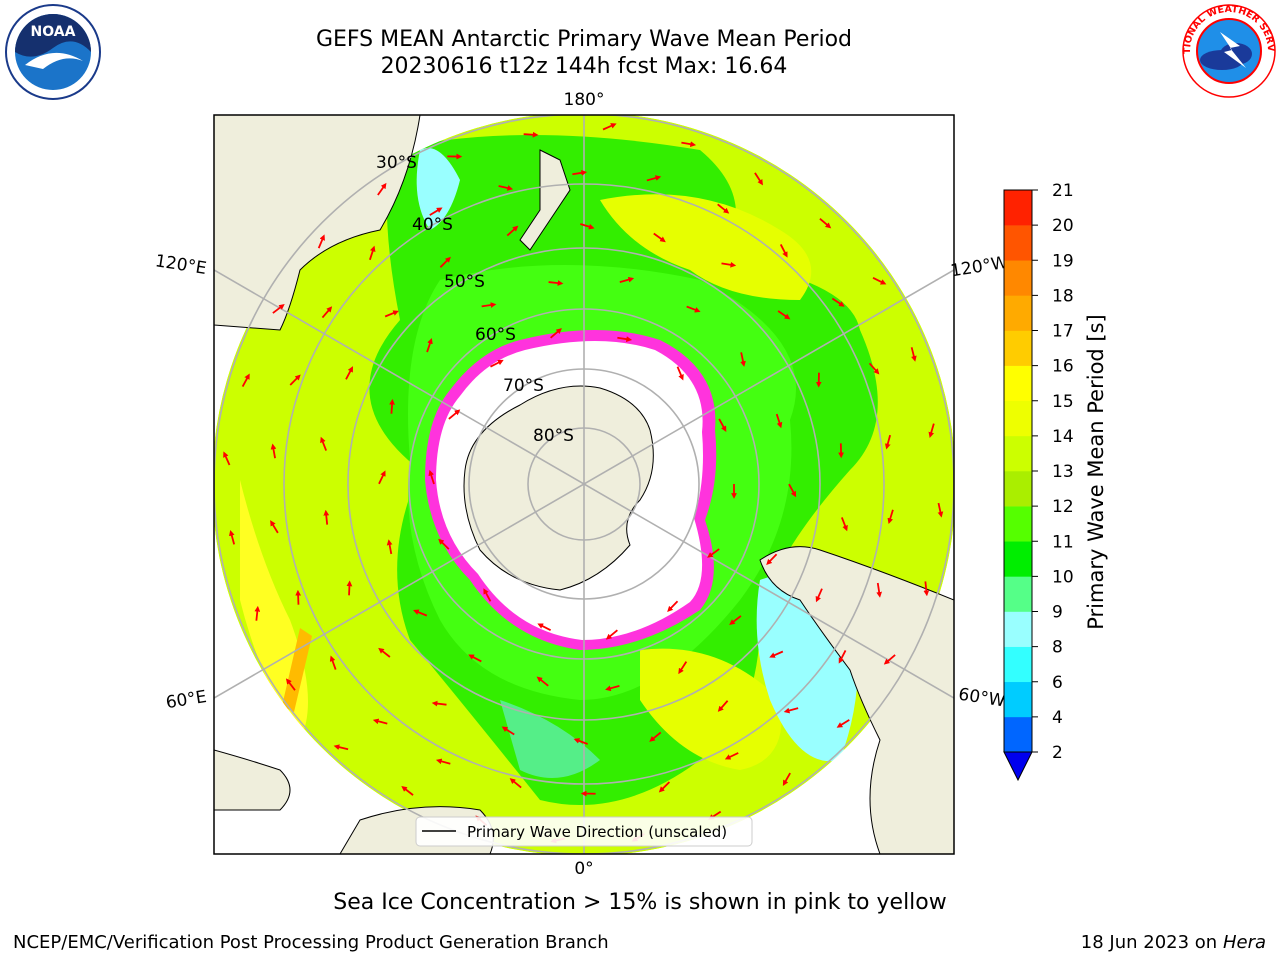  I want to click on nws-logo-icon: NATIONAL WEATHER SERVICE, so click(1228, 50).